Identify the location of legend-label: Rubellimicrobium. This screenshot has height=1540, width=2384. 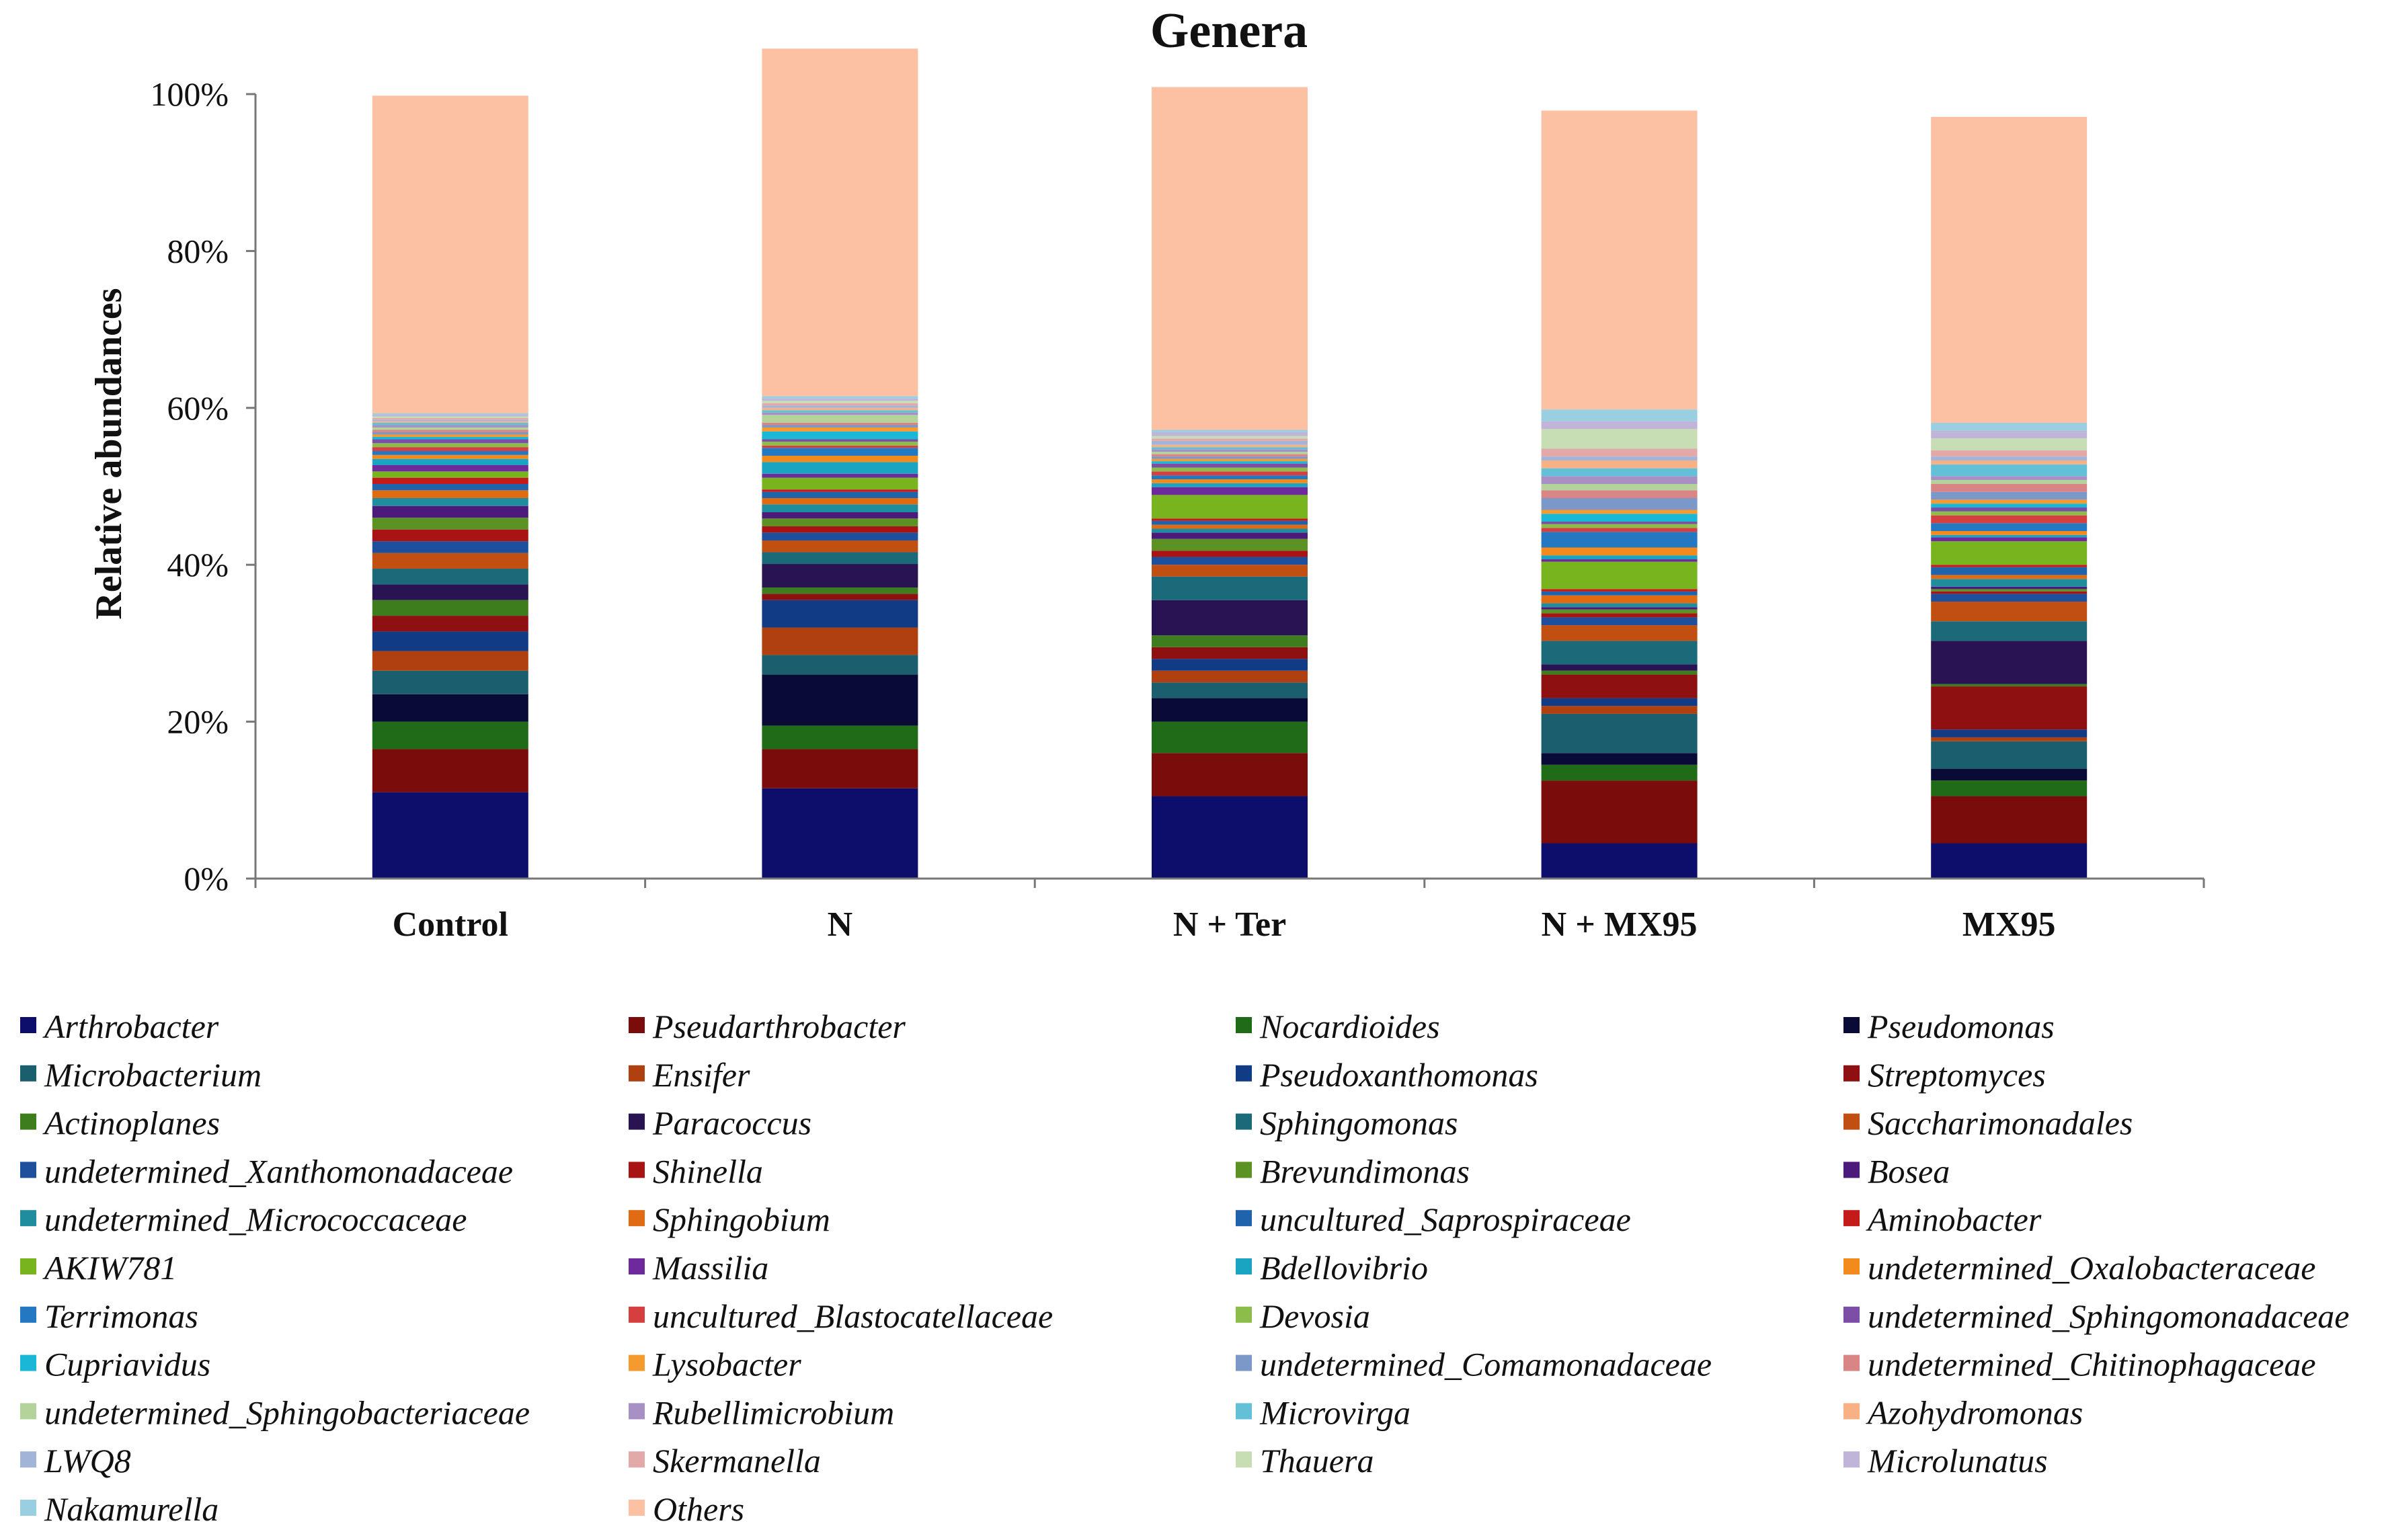
(773, 1412).